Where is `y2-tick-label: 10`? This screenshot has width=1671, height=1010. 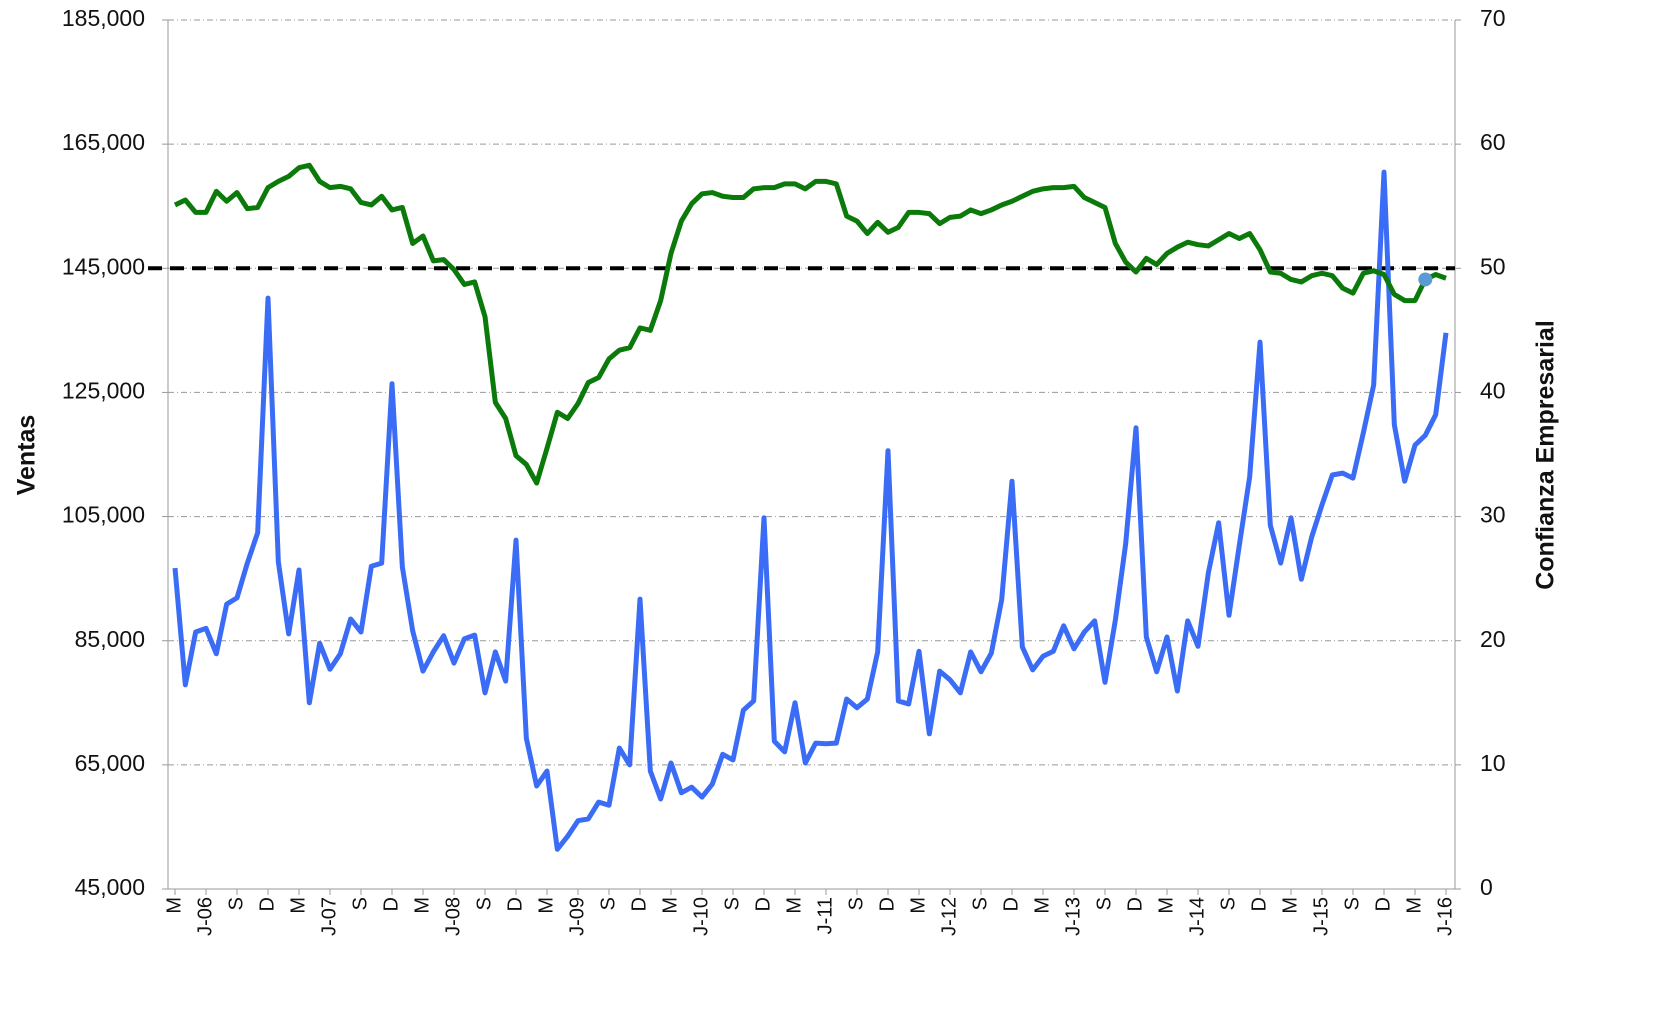 y2-tick-label: 10 is located at coordinates (1493, 763).